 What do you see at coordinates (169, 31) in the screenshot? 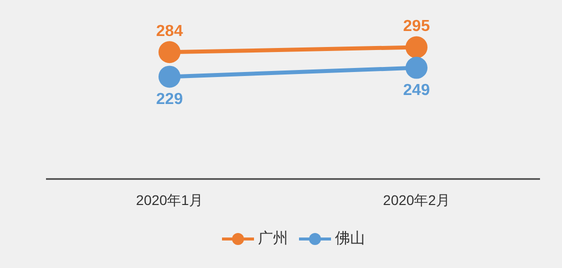
I see `data-label: 284` at bounding box center [169, 31].